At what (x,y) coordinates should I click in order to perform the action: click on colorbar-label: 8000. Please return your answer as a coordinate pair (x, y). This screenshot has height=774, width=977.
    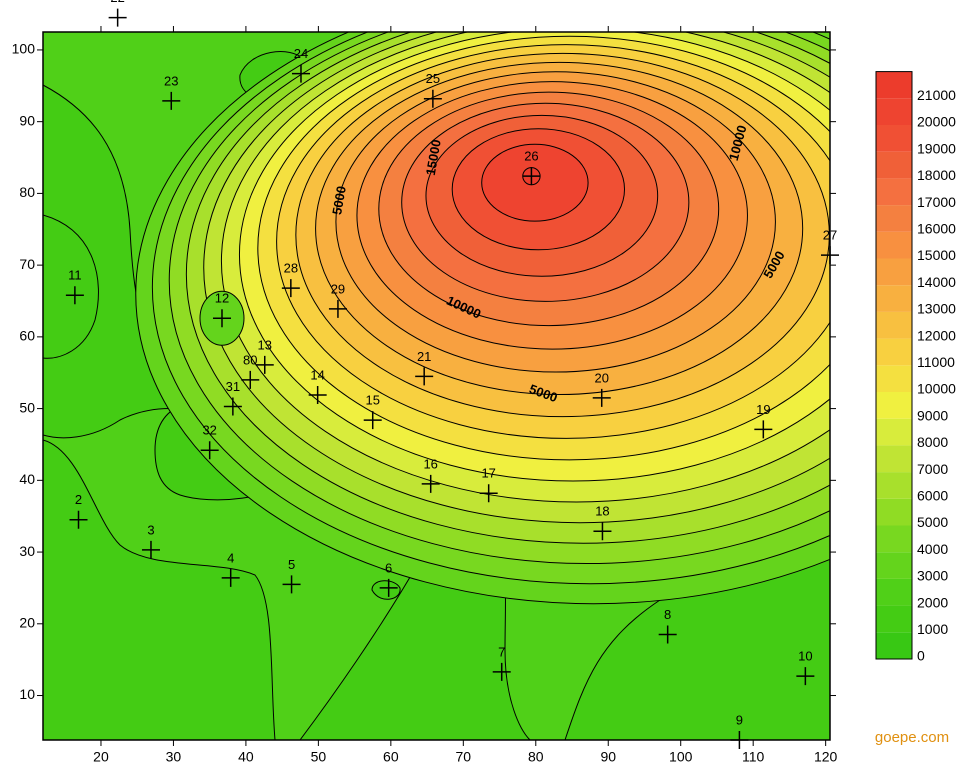
    Looking at the image, I should click on (932, 442).